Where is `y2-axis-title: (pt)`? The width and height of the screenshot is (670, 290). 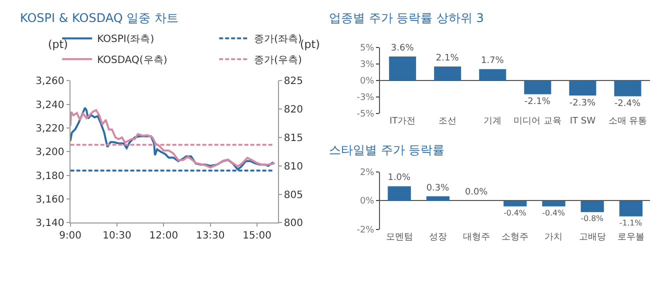
y2-axis-title: (pt) is located at coordinates (310, 44).